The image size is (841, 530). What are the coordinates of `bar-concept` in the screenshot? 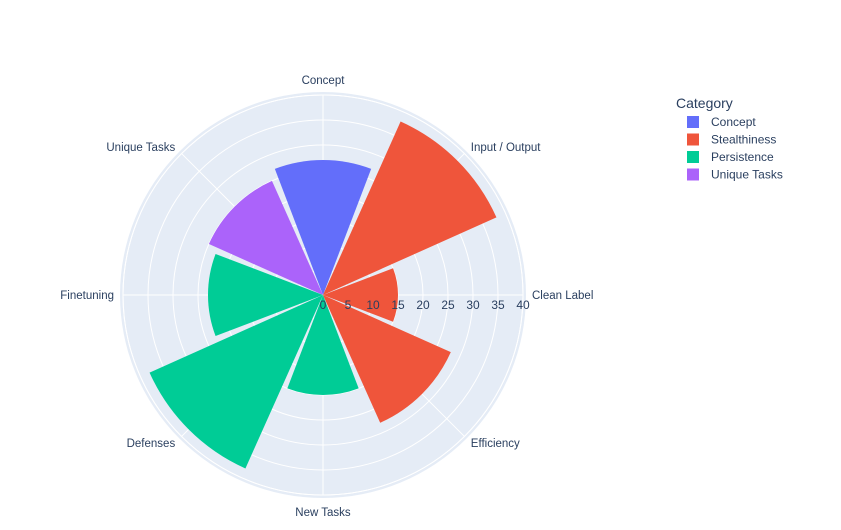 It's located at (323, 227).